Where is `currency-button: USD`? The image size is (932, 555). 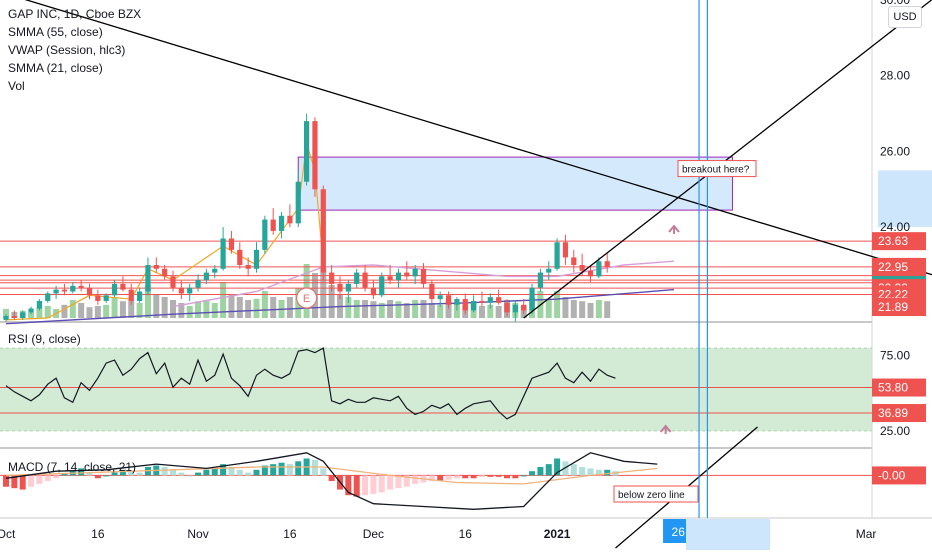 currency-button: USD is located at coordinates (905, 17).